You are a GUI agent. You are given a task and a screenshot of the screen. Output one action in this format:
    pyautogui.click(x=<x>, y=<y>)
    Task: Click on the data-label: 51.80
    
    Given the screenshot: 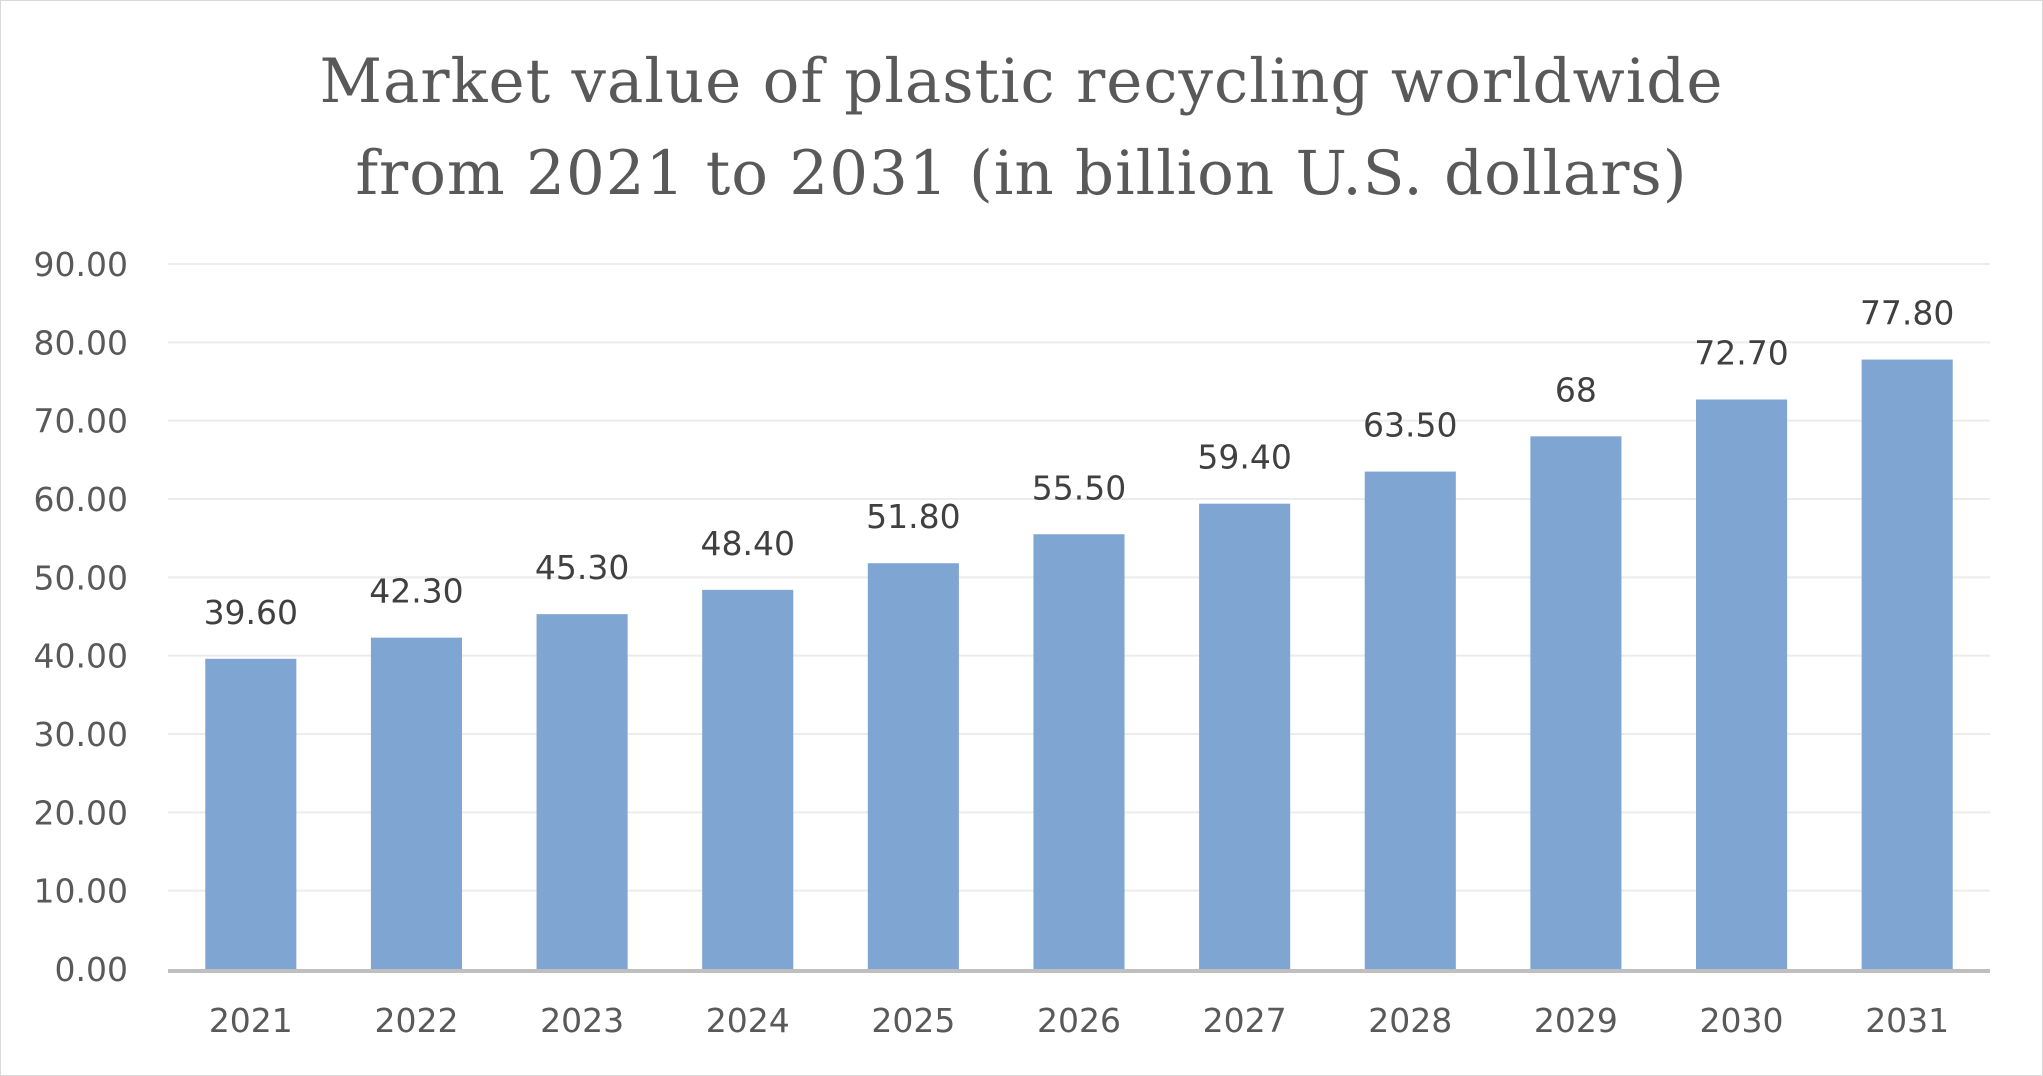 What is the action you would take?
    pyautogui.click(x=913, y=516)
    